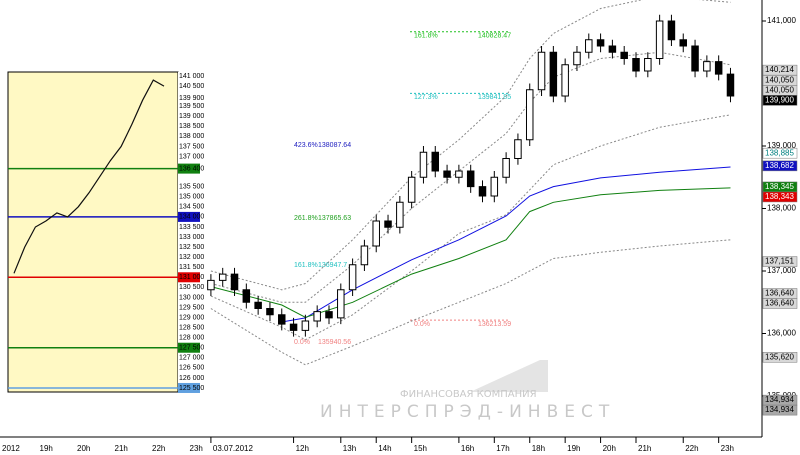  Describe the element at coordinates (191, 136) in the screenshot. I see `inset-y-tick-label: 138 000` at that location.